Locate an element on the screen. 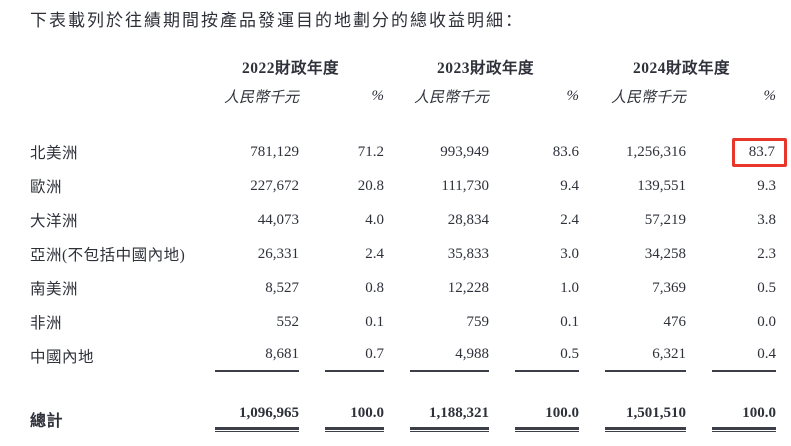 This screenshot has width=791, height=446. unit-header-row: 人民幣千元 % 人民幣千元 % 人民幣千元 % is located at coordinates (405, 96).